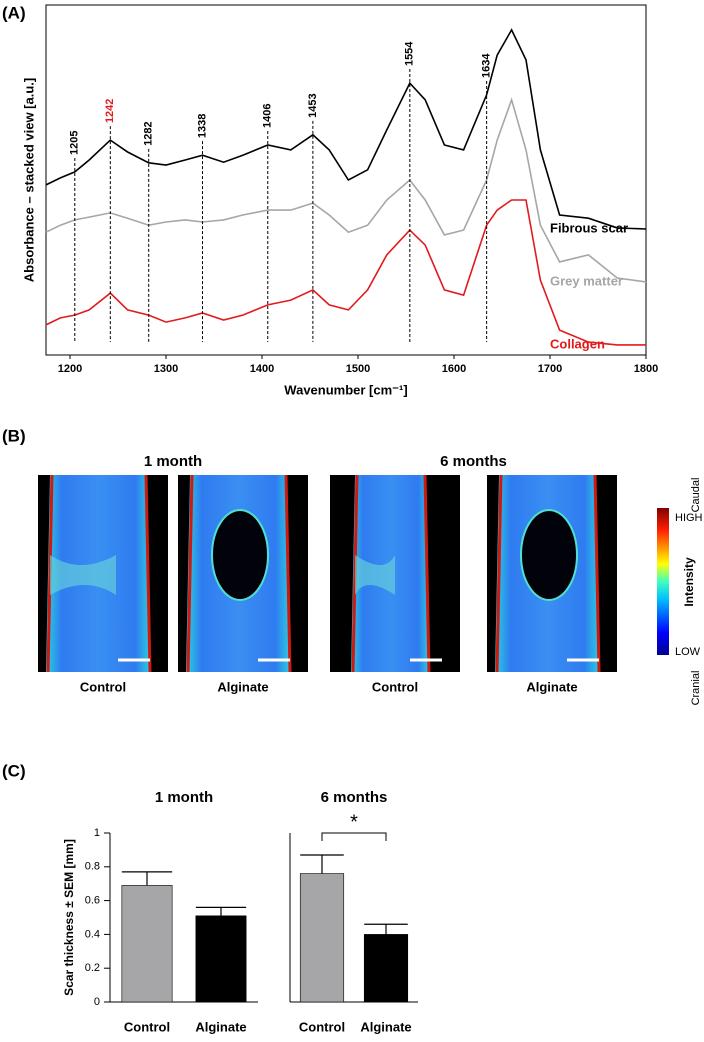  What do you see at coordinates (75, 142) in the screenshot?
I see `peak-label: 1205` at bounding box center [75, 142].